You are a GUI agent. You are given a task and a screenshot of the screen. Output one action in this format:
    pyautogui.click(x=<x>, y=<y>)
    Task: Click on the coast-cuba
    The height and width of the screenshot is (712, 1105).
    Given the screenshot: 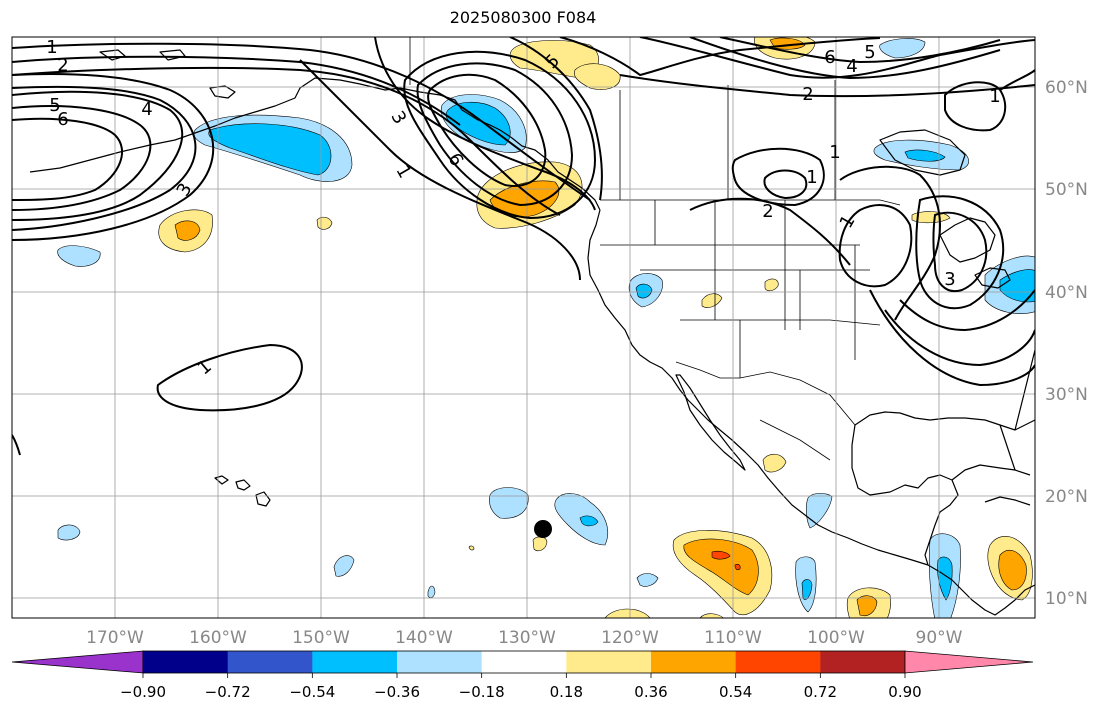 What is the action you would take?
    pyautogui.click(x=1007, y=501)
    